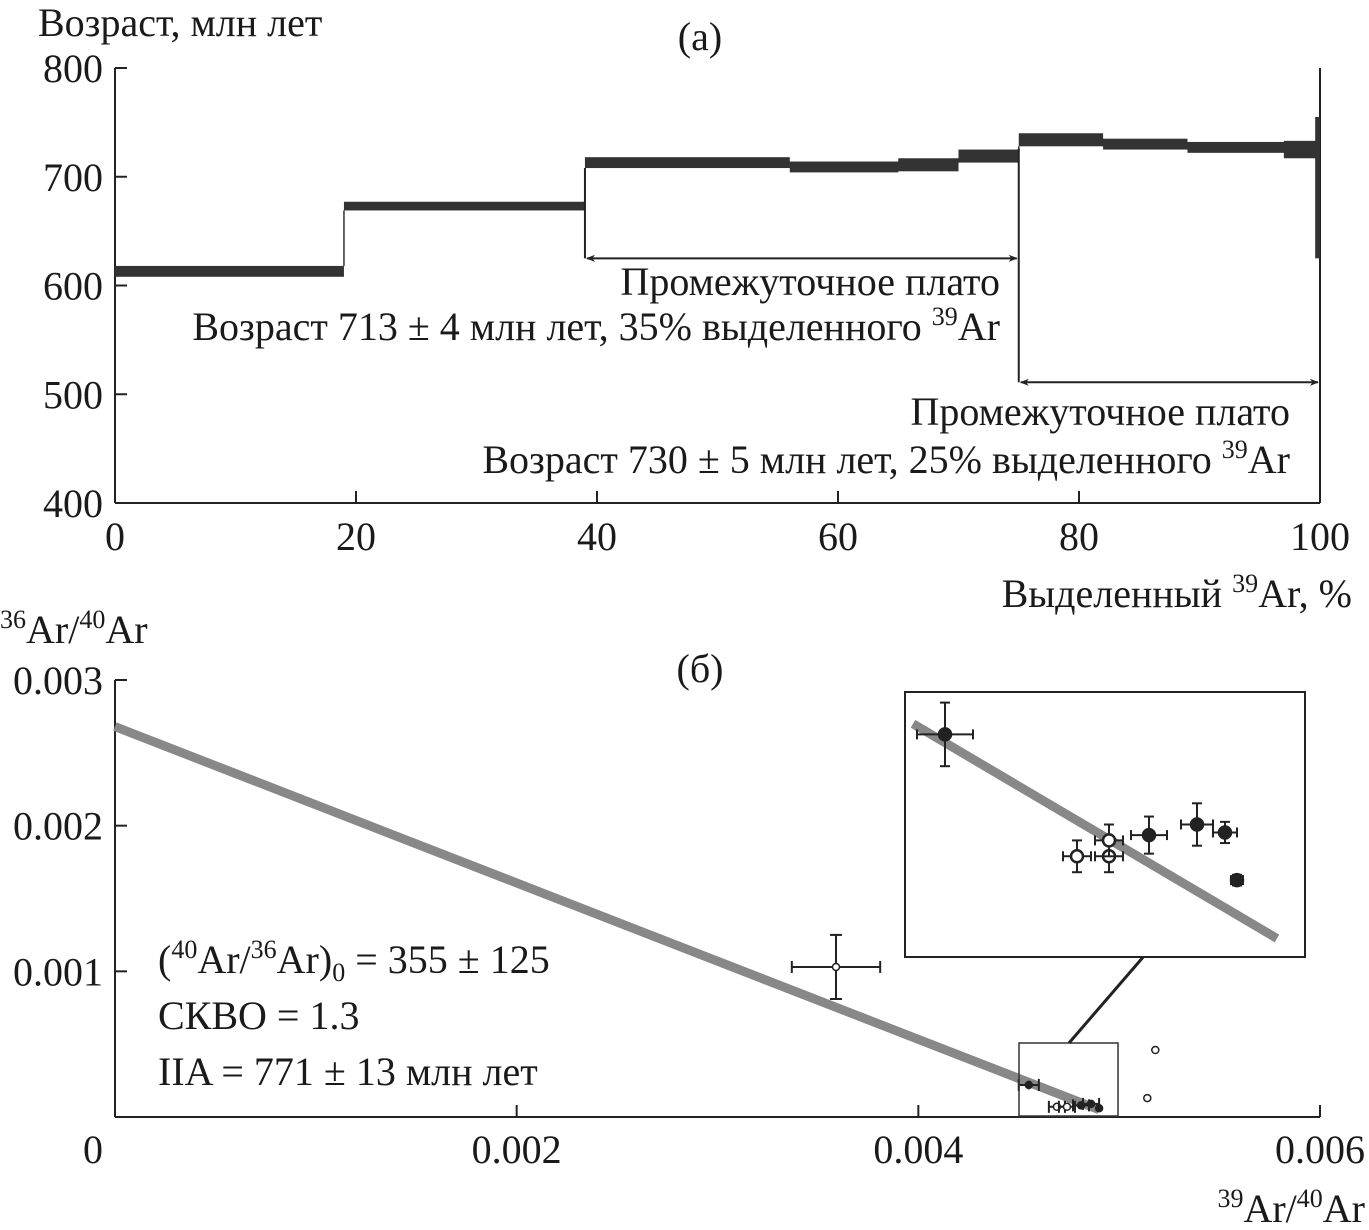 This screenshot has width=1369, height=1230. What do you see at coordinates (58, 680) in the screenshot?
I see `chart-b-y-tick-label: 0.003` at bounding box center [58, 680].